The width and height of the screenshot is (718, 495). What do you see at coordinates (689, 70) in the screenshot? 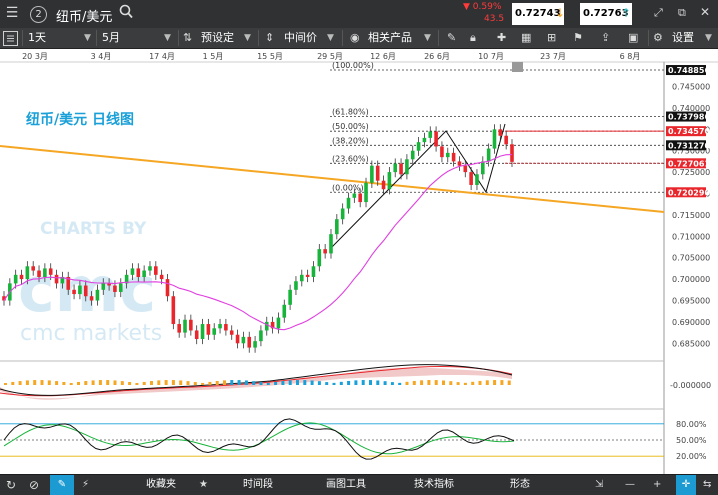
I see `price-flag-label: 0.748856` at bounding box center [689, 70].